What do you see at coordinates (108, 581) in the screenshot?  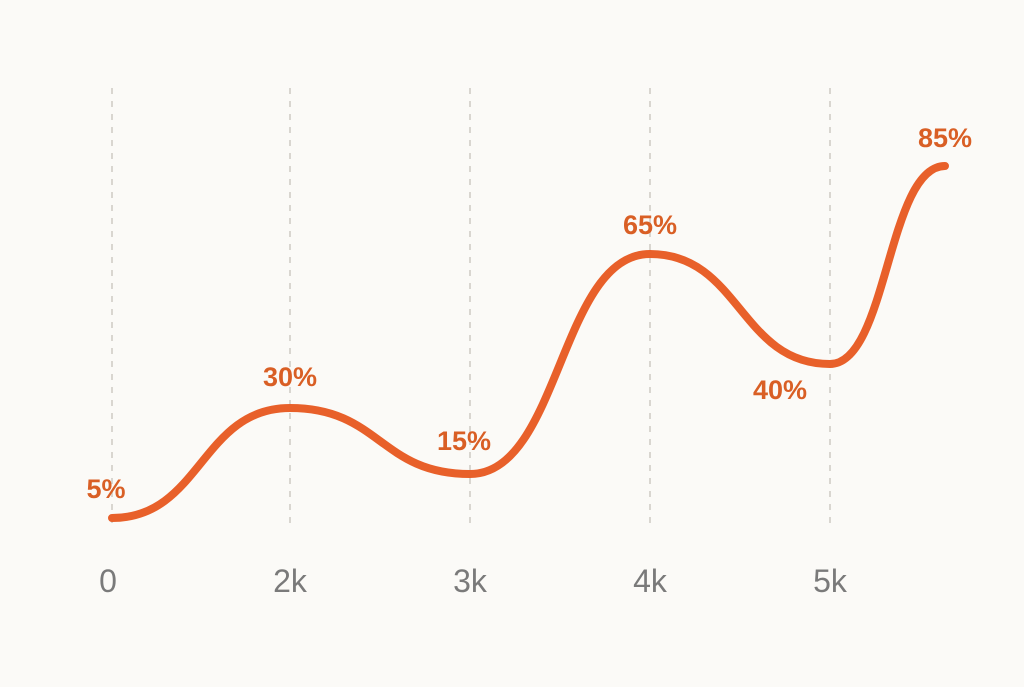 I see `x-tick-label-0: 0` at bounding box center [108, 581].